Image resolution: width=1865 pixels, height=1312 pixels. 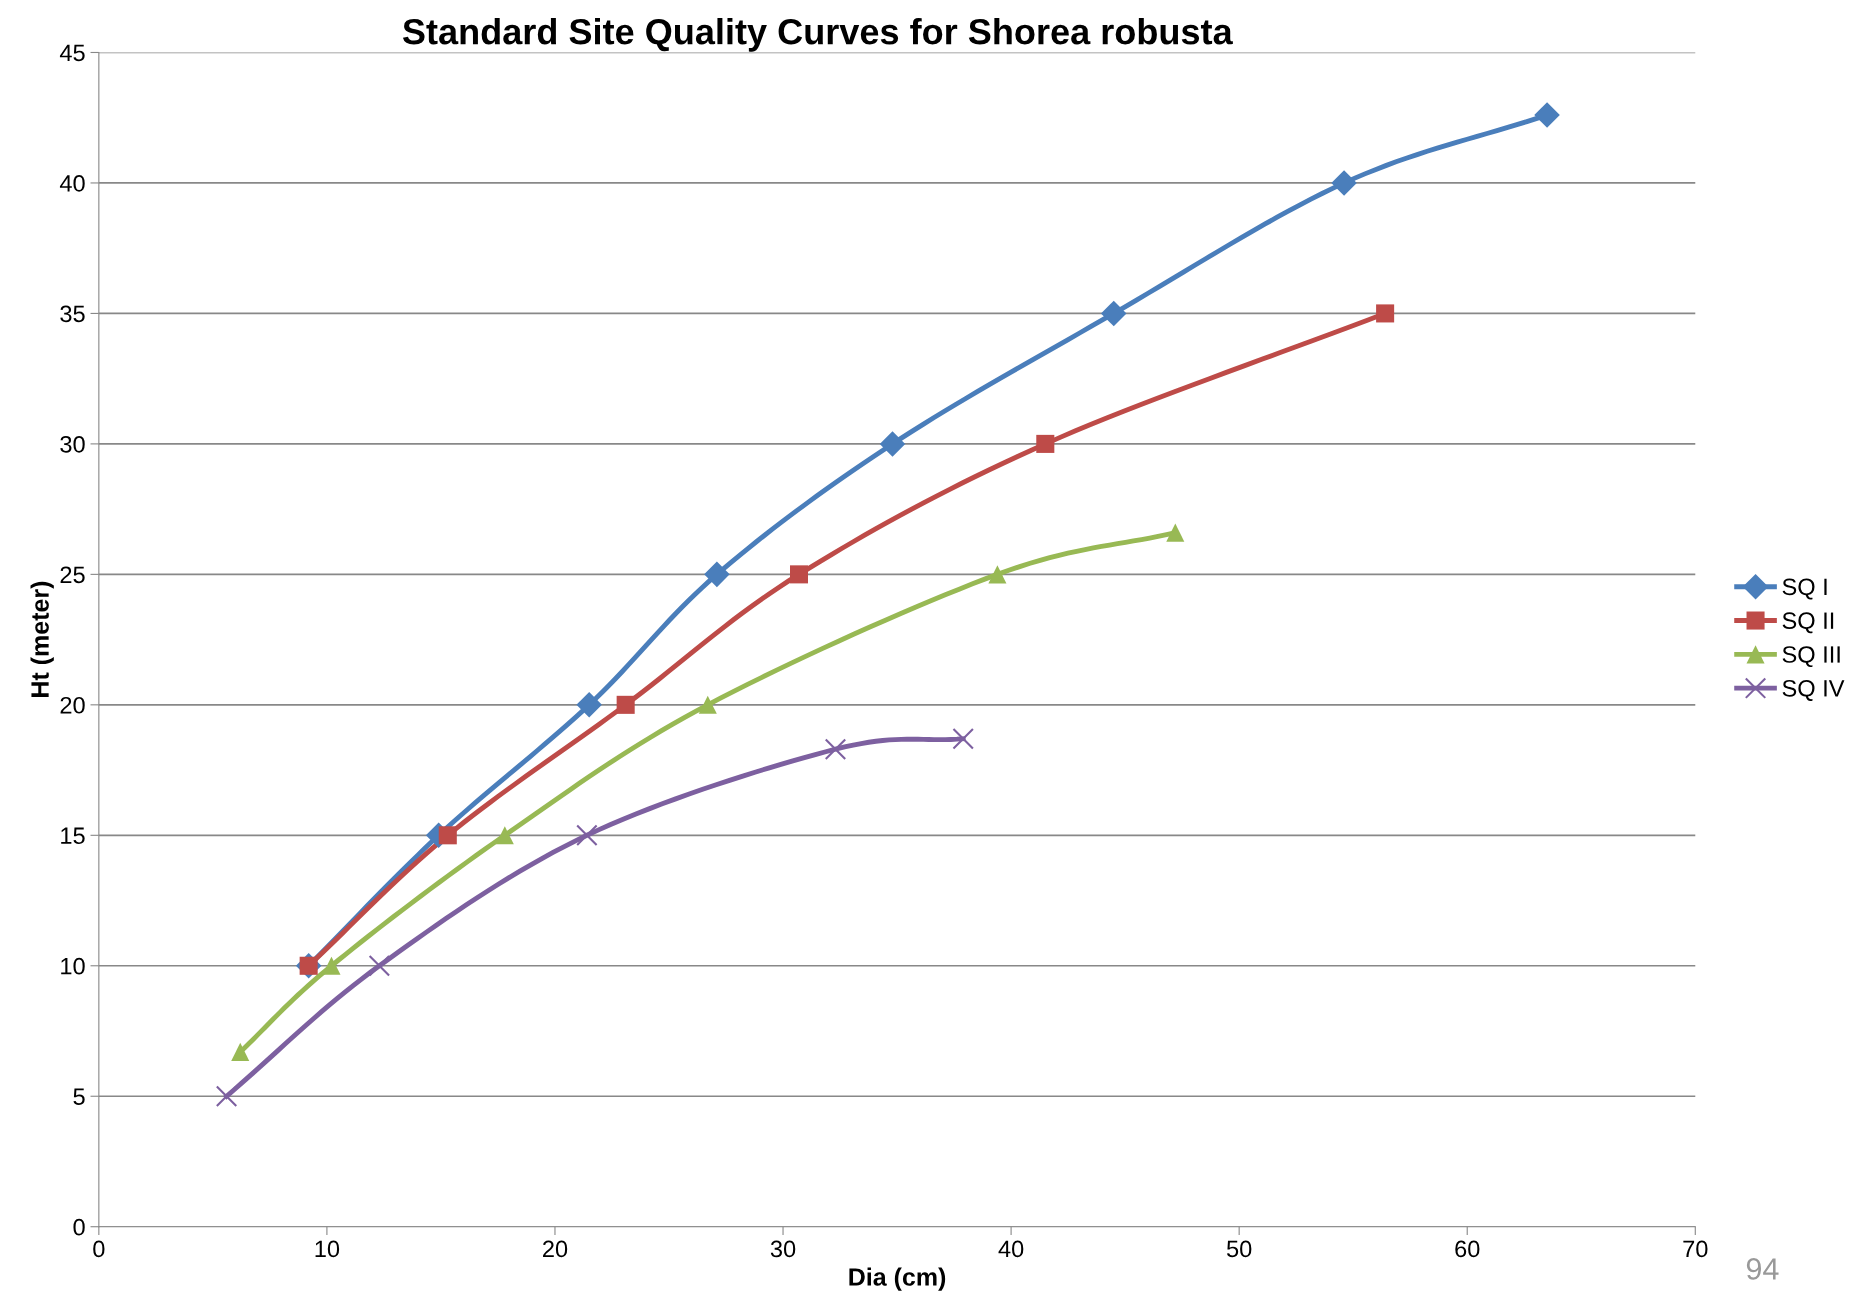 What do you see at coordinates (1813, 690) in the screenshot?
I see `legend-label: SQ IV` at bounding box center [1813, 690].